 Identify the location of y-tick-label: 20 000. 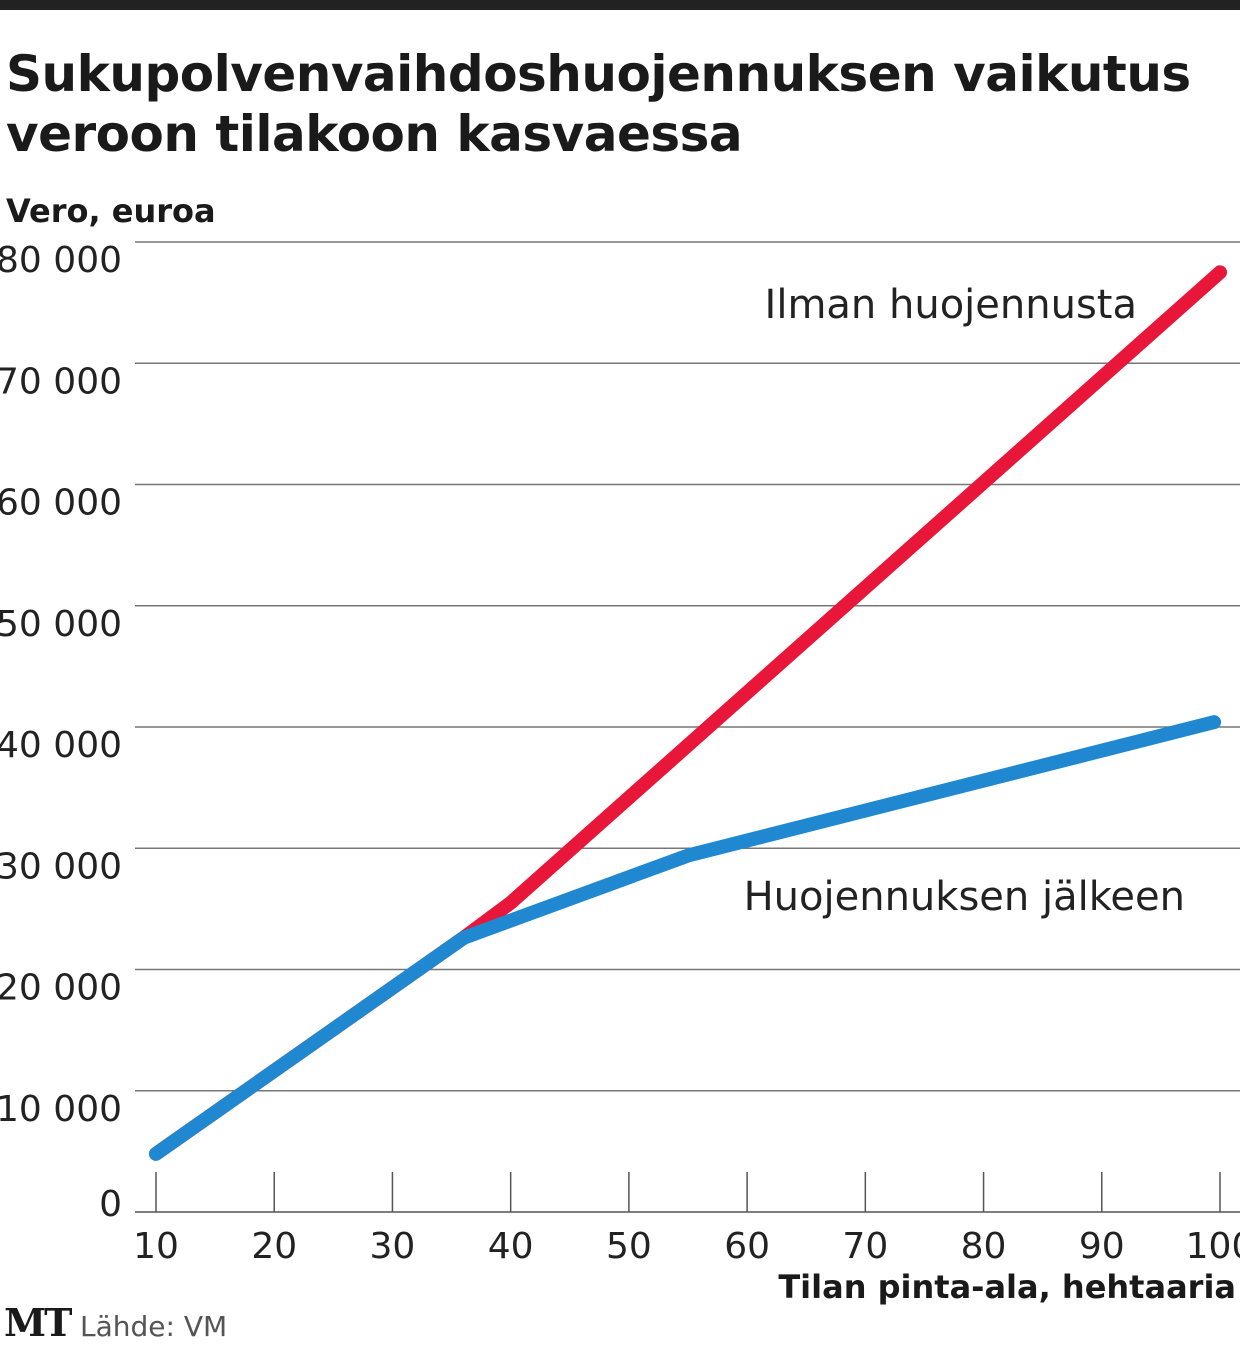
(61, 988).